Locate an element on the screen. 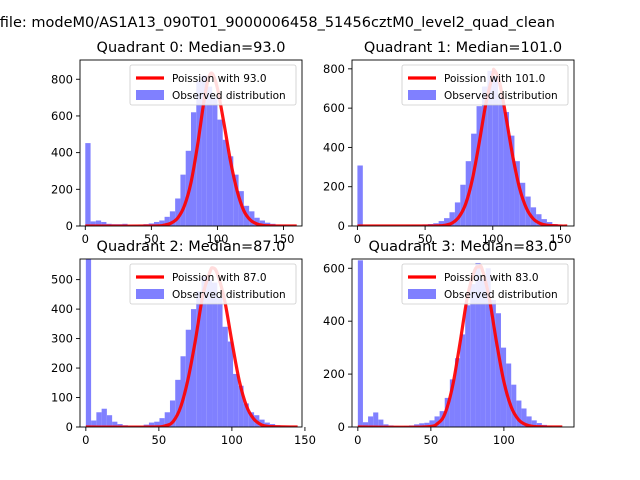  legend: Poission with 87.0 Observed distribution is located at coordinates (213, 284).